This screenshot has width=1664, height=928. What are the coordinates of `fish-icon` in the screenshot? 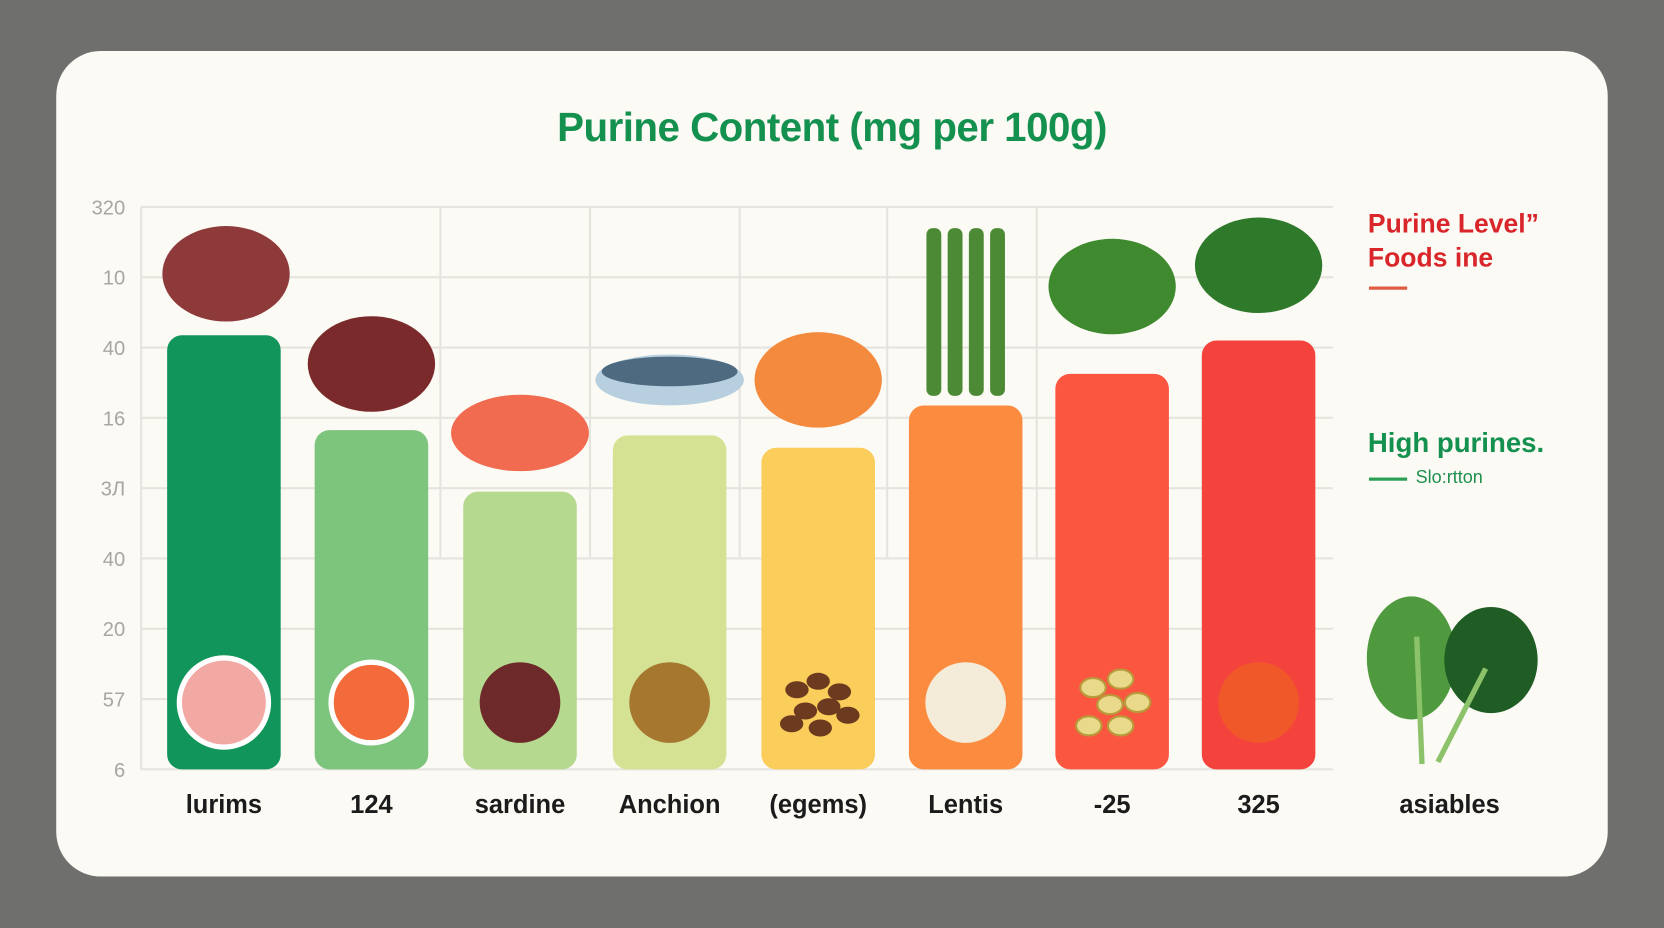 It's located at (669, 380).